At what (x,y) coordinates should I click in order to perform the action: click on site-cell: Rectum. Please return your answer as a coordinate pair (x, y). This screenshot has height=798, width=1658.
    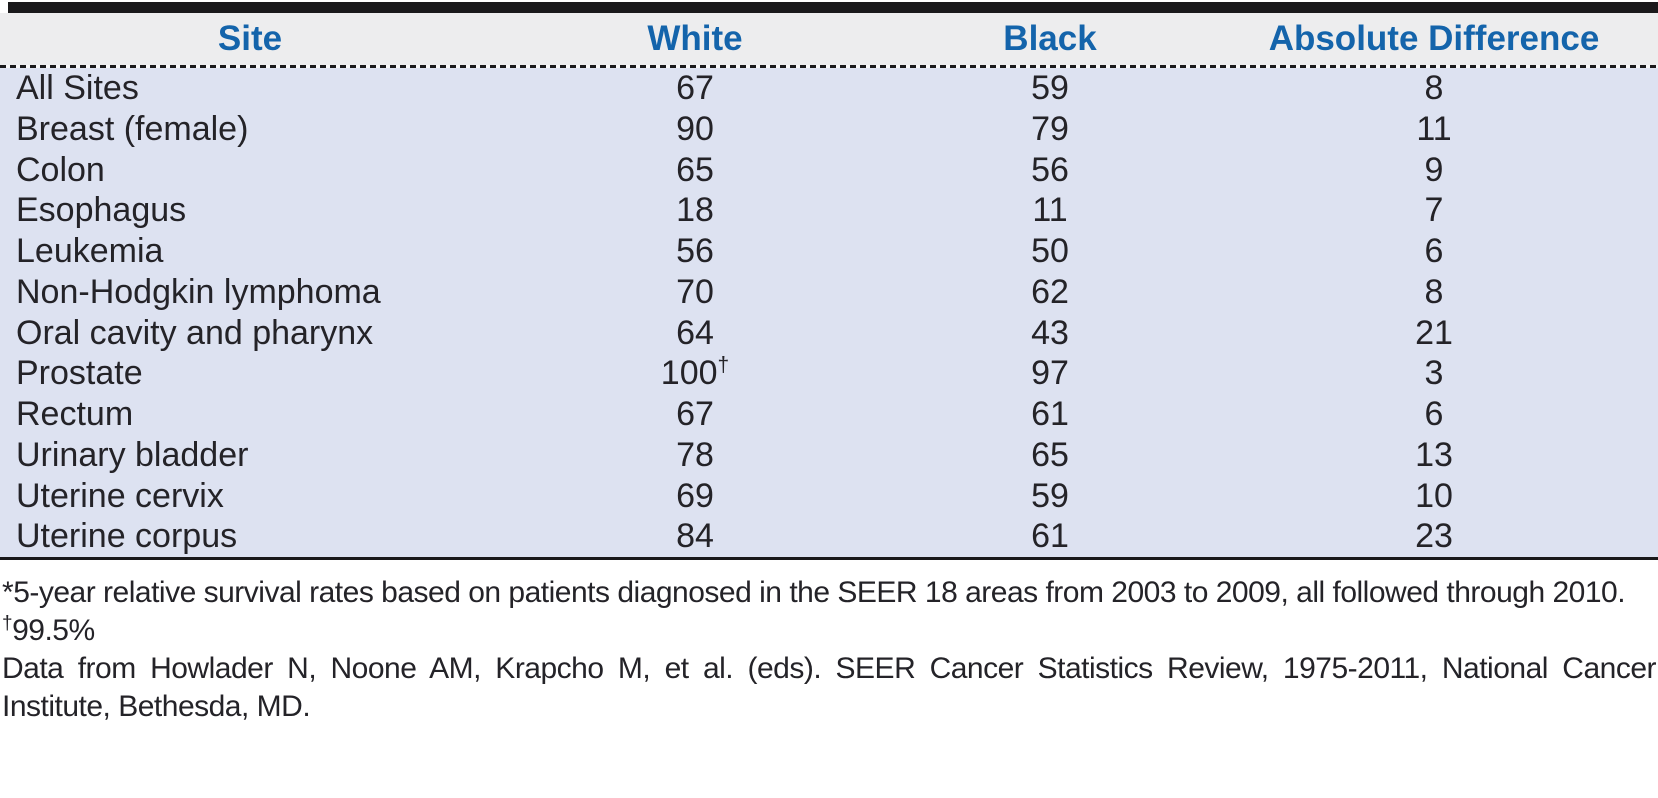
    Looking at the image, I should click on (250, 414).